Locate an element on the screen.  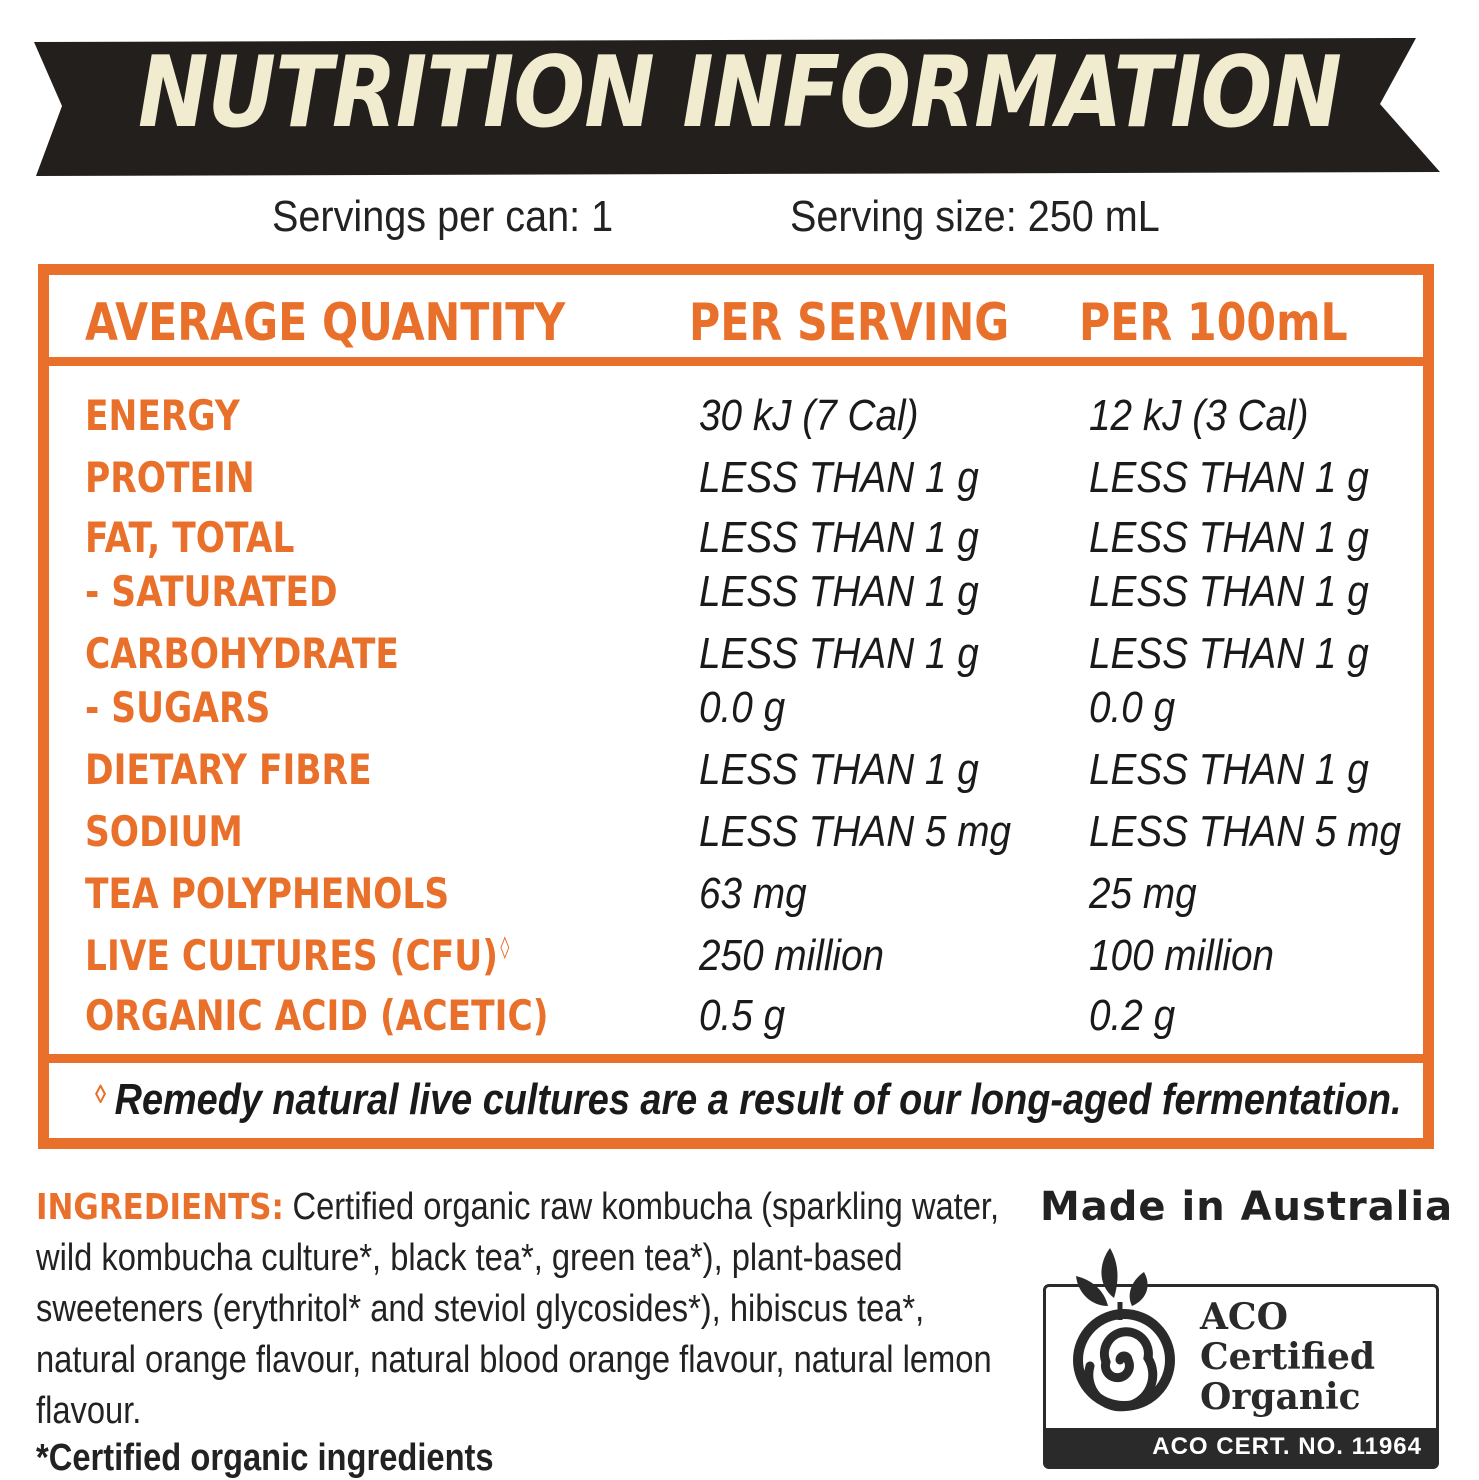
servings-per-can: Servings per can: 1 is located at coordinates (443, 216).